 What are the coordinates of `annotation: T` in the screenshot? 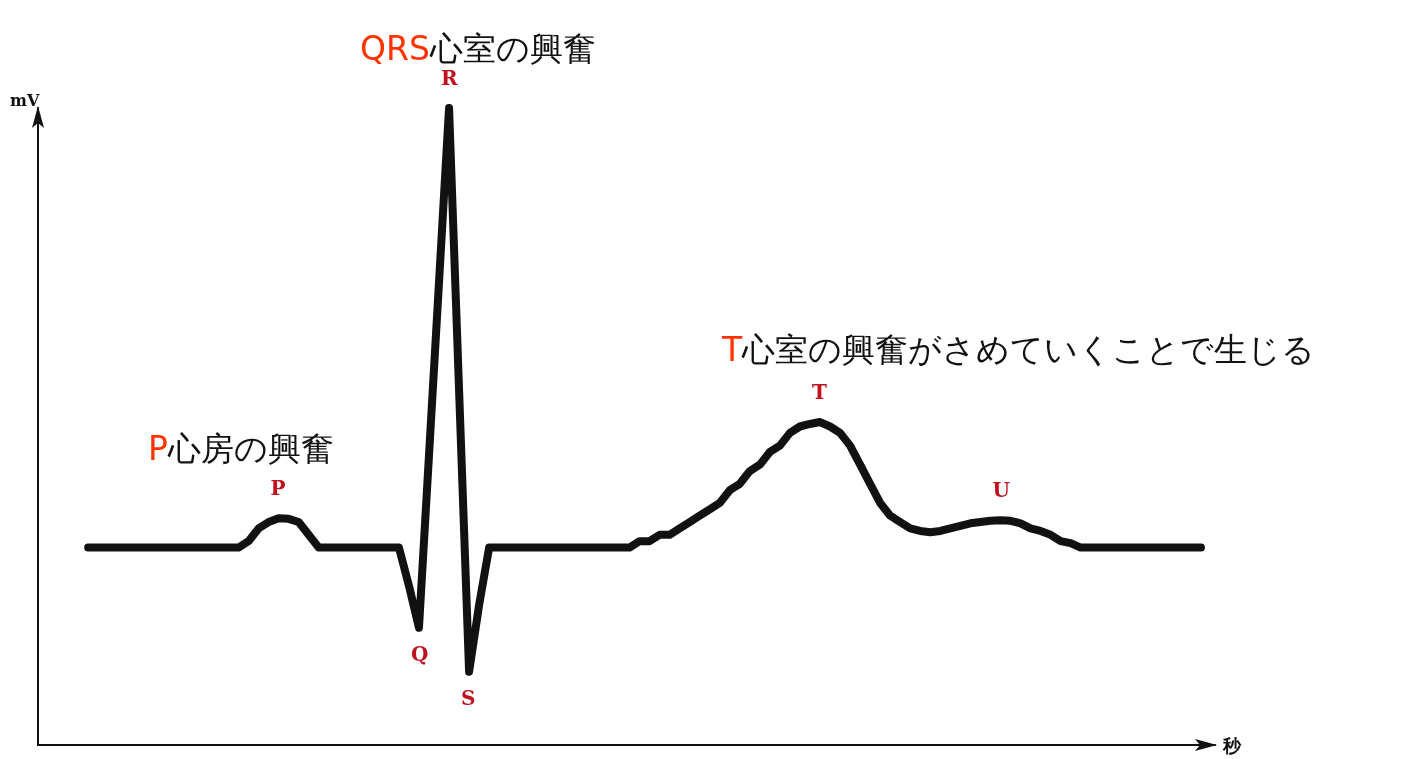 It's located at (819, 392).